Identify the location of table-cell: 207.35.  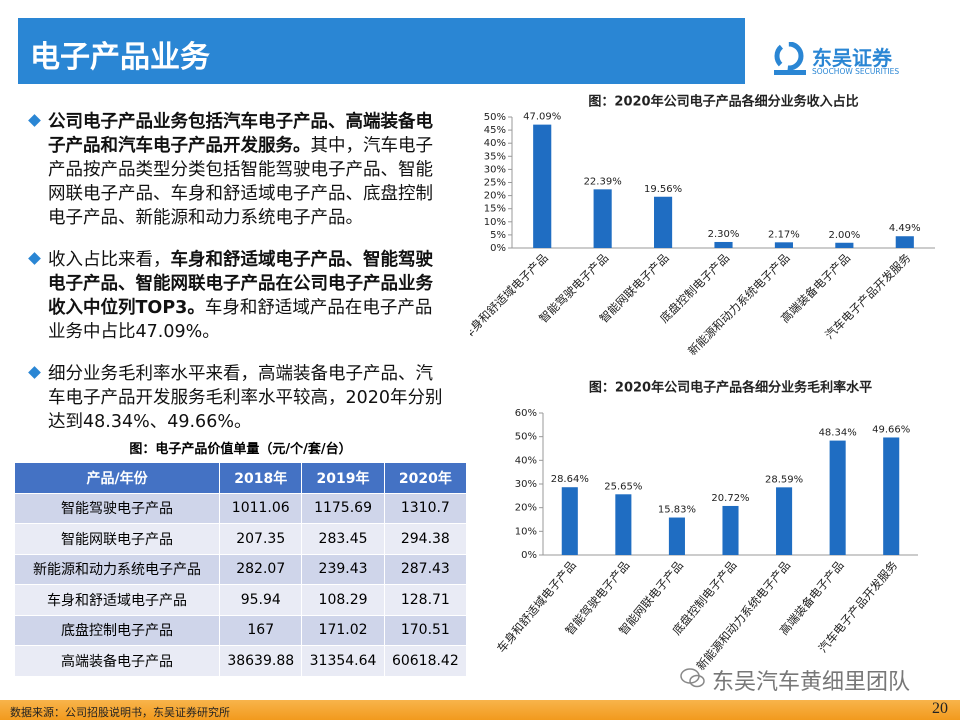
(261, 539).